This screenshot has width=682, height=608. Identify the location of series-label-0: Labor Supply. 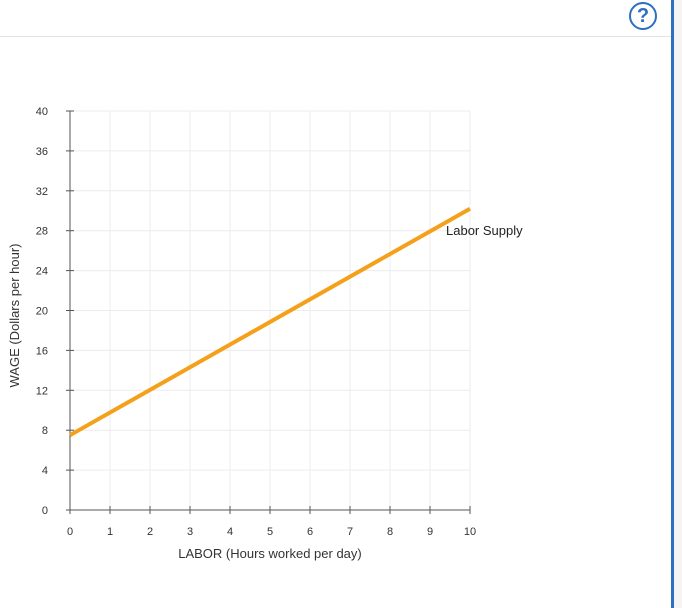
(484, 230).